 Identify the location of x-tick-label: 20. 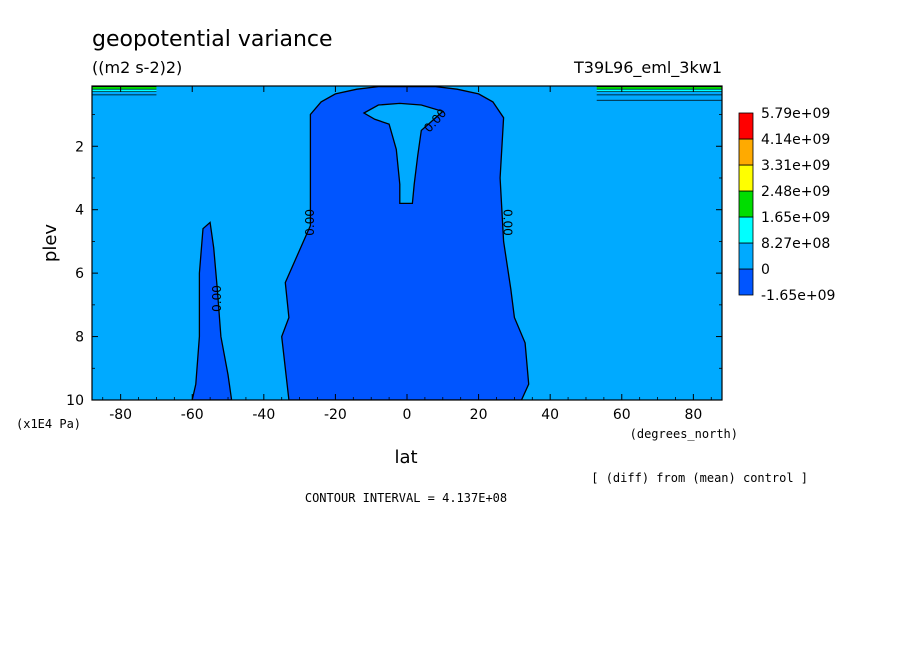
(479, 415).